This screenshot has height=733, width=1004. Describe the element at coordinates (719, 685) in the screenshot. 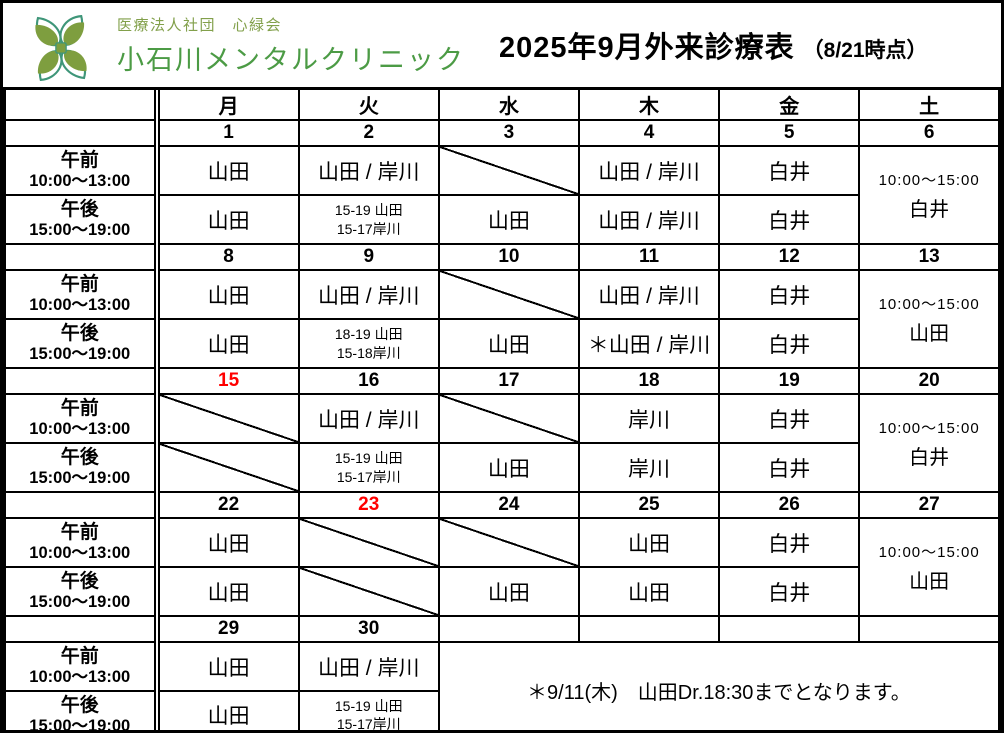

I see `footnote: ＊9/11(木) 山田Dr.18:30までとなります。` at that location.